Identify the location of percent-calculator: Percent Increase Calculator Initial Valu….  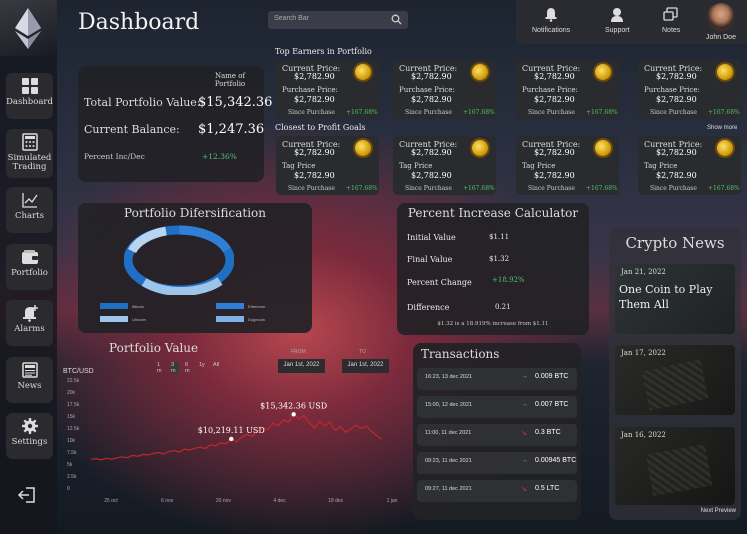
(493, 269).